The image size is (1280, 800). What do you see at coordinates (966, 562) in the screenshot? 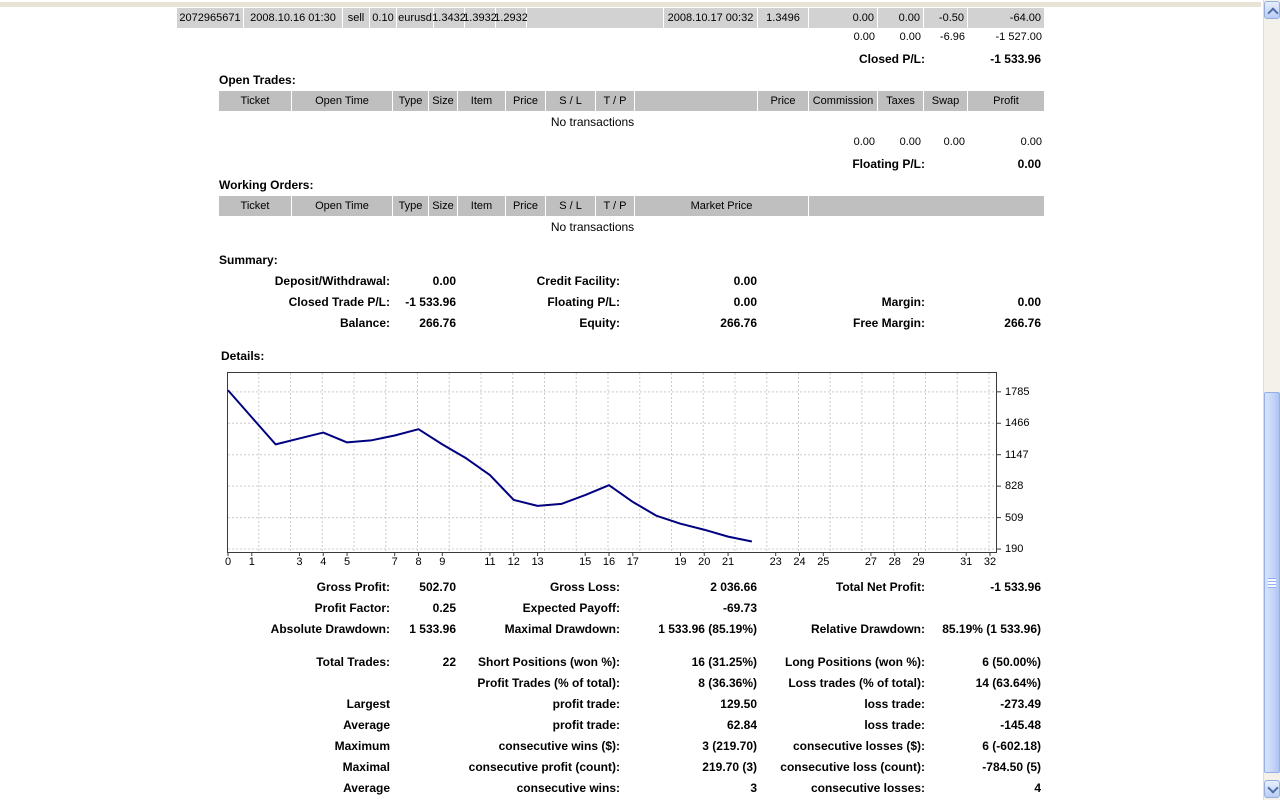
I see `x-tick-label: 31` at bounding box center [966, 562].